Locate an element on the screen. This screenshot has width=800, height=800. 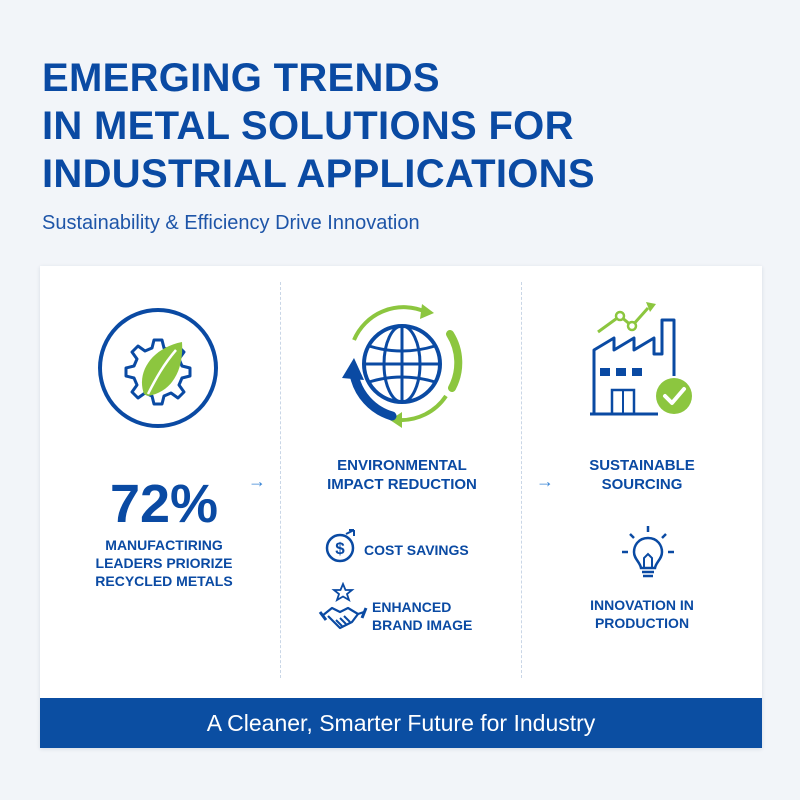
heading-line: SOURCING is located at coordinates (642, 484).